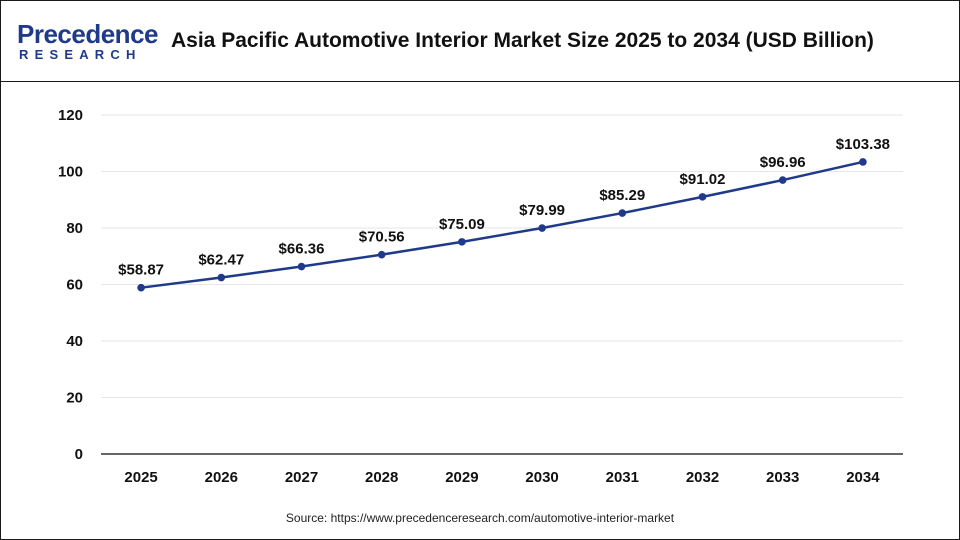 The image size is (960, 540). Describe the element at coordinates (79, 454) in the screenshot. I see `y-tick-label: 0` at that location.